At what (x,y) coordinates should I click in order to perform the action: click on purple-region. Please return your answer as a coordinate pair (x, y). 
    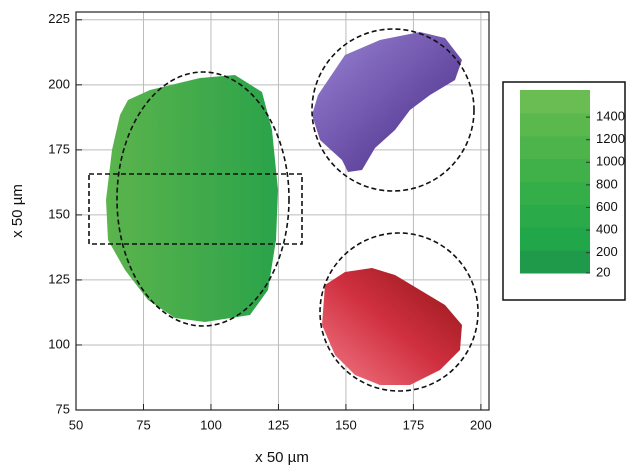
    Looking at the image, I should click on (387, 102).